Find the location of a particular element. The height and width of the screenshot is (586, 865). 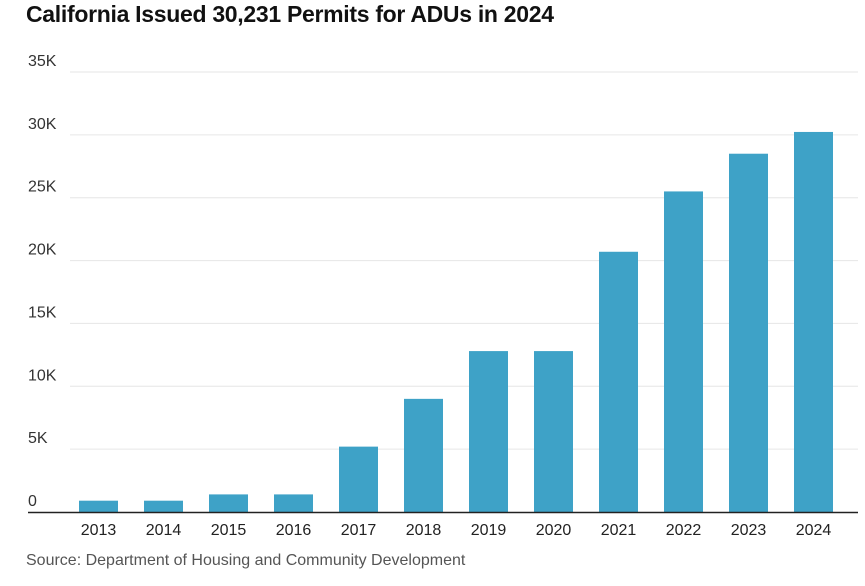

x-tick-label: 2019 is located at coordinates (489, 530).